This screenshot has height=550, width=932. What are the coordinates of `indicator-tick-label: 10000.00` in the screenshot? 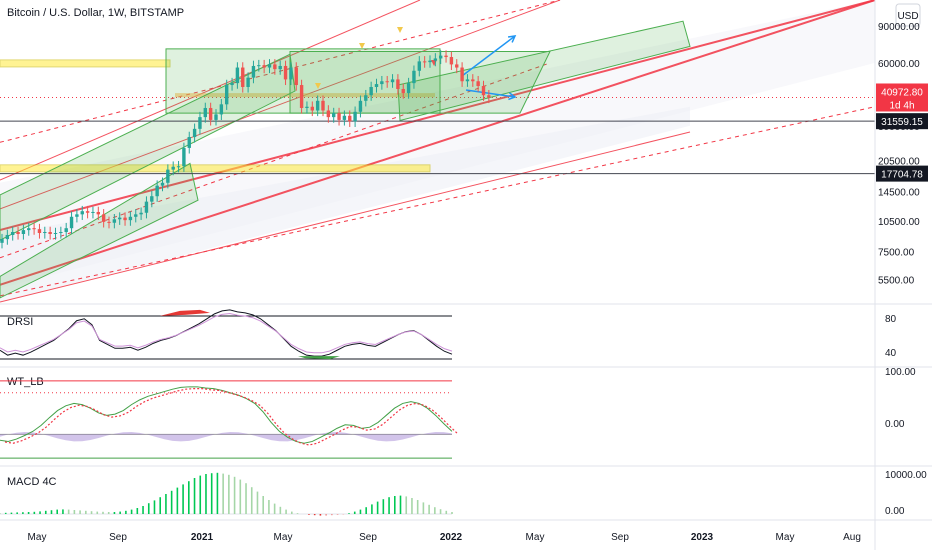 It's located at (906, 475).